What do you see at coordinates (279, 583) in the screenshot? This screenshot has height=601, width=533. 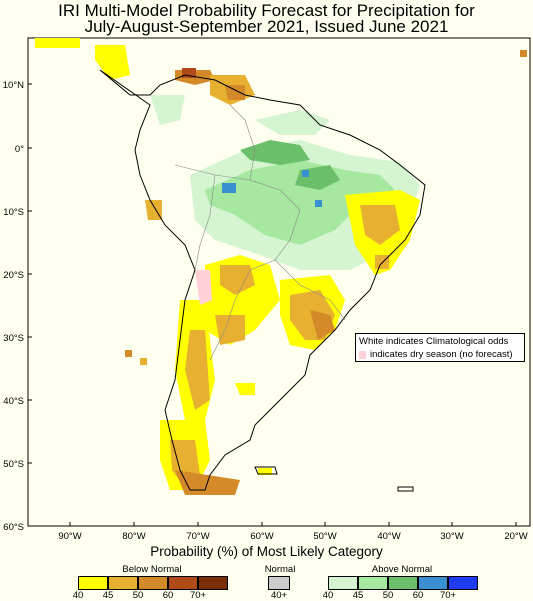 I see `normal-swatch` at bounding box center [279, 583].